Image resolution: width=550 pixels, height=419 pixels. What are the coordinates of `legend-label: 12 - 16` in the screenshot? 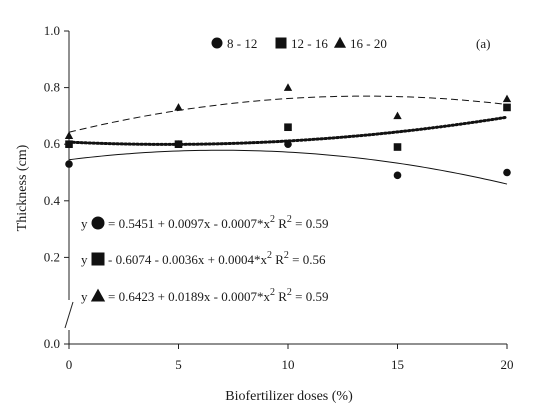 It's located at (309, 43).